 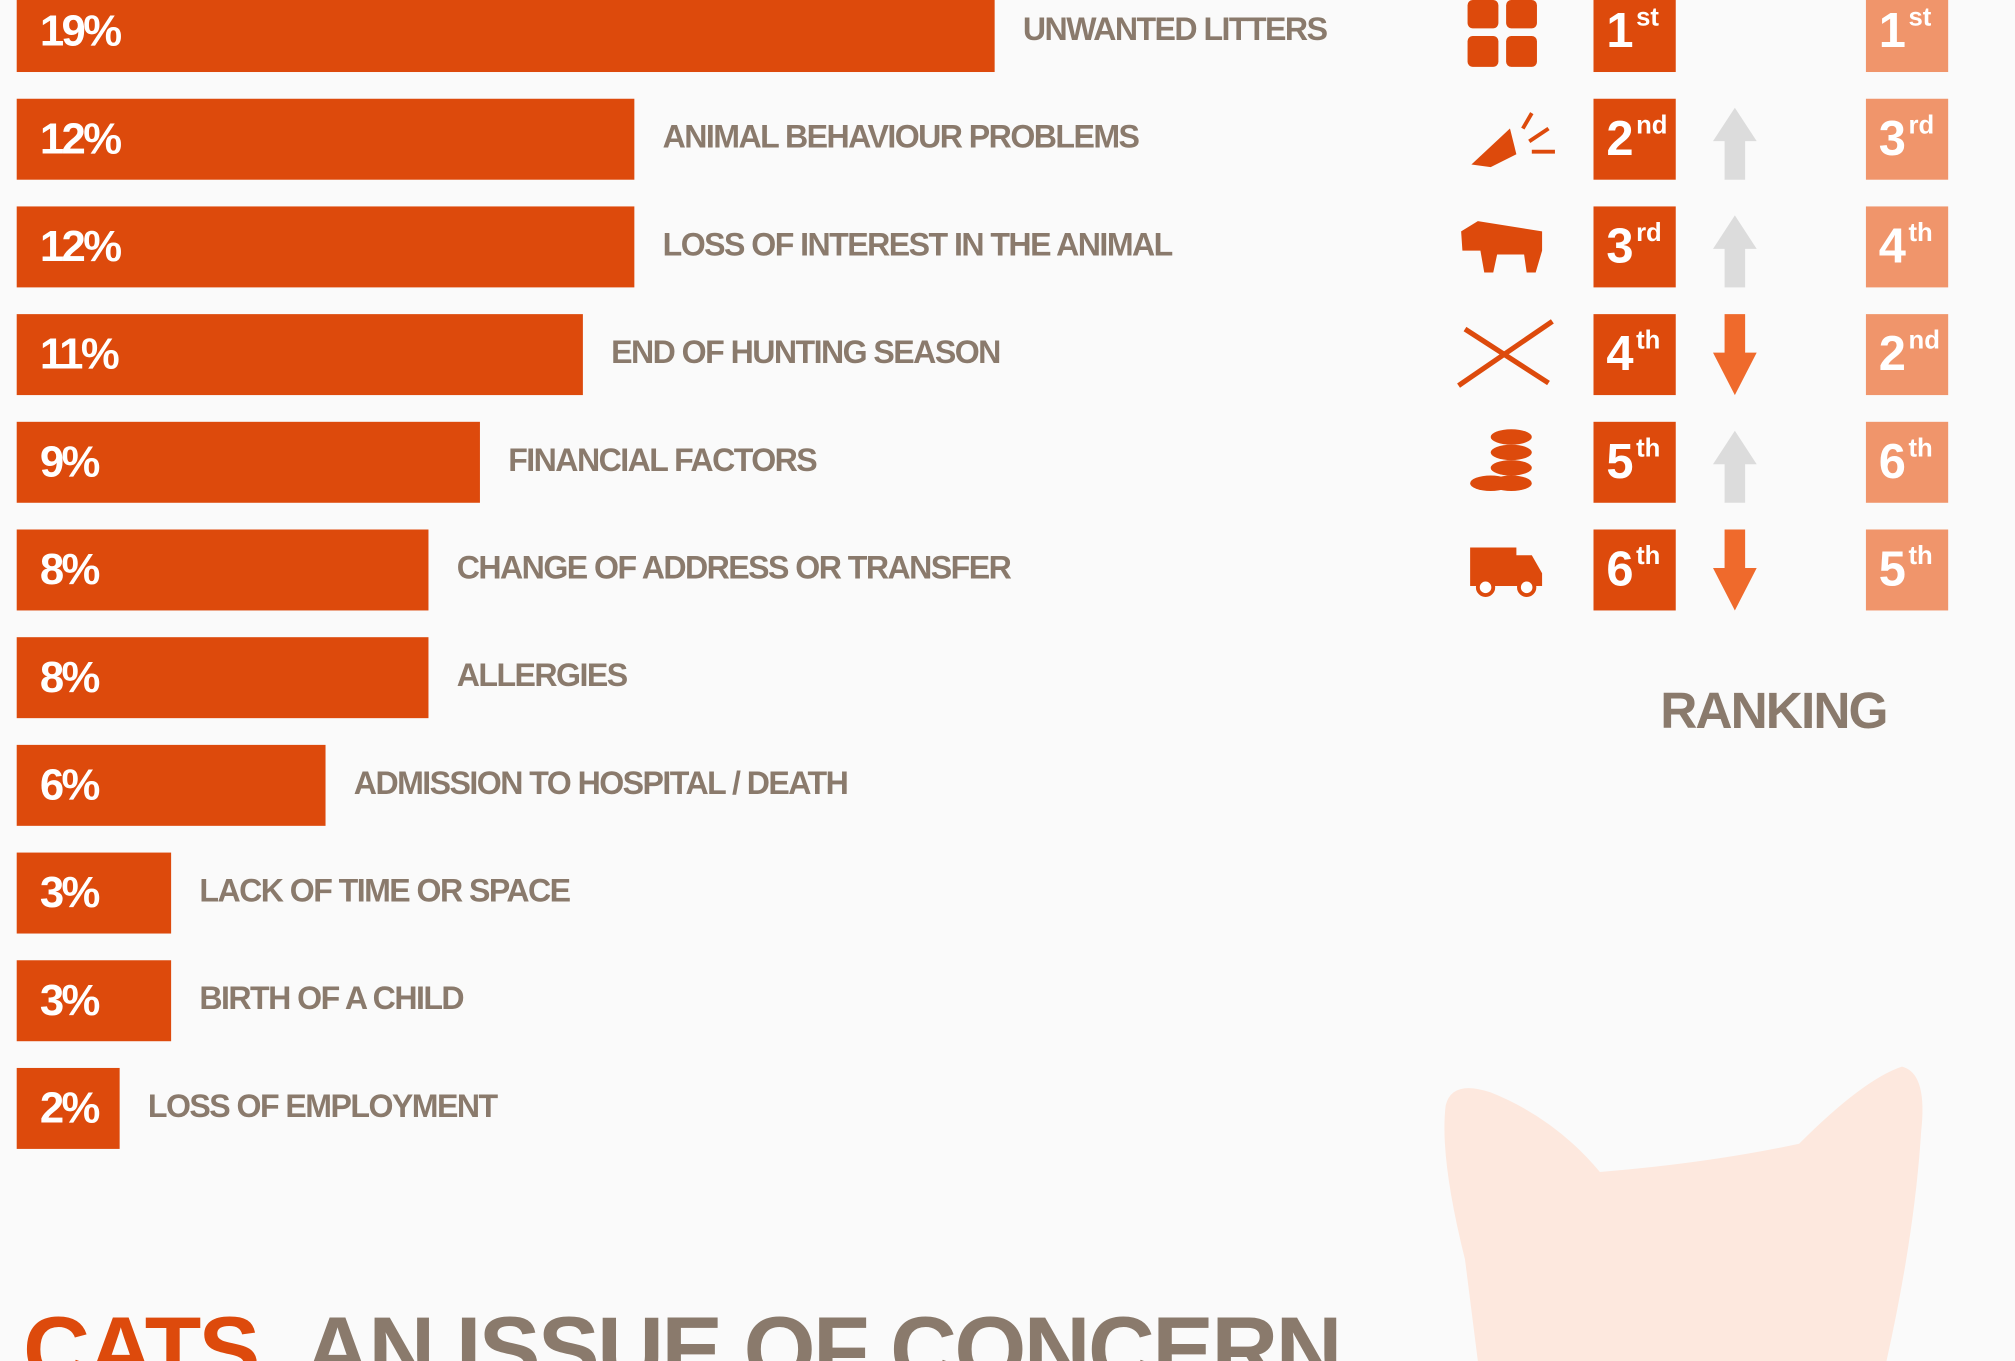 What do you see at coordinates (805, 352) in the screenshot?
I see `category-label: END OF HUNTING SEASON` at bounding box center [805, 352].